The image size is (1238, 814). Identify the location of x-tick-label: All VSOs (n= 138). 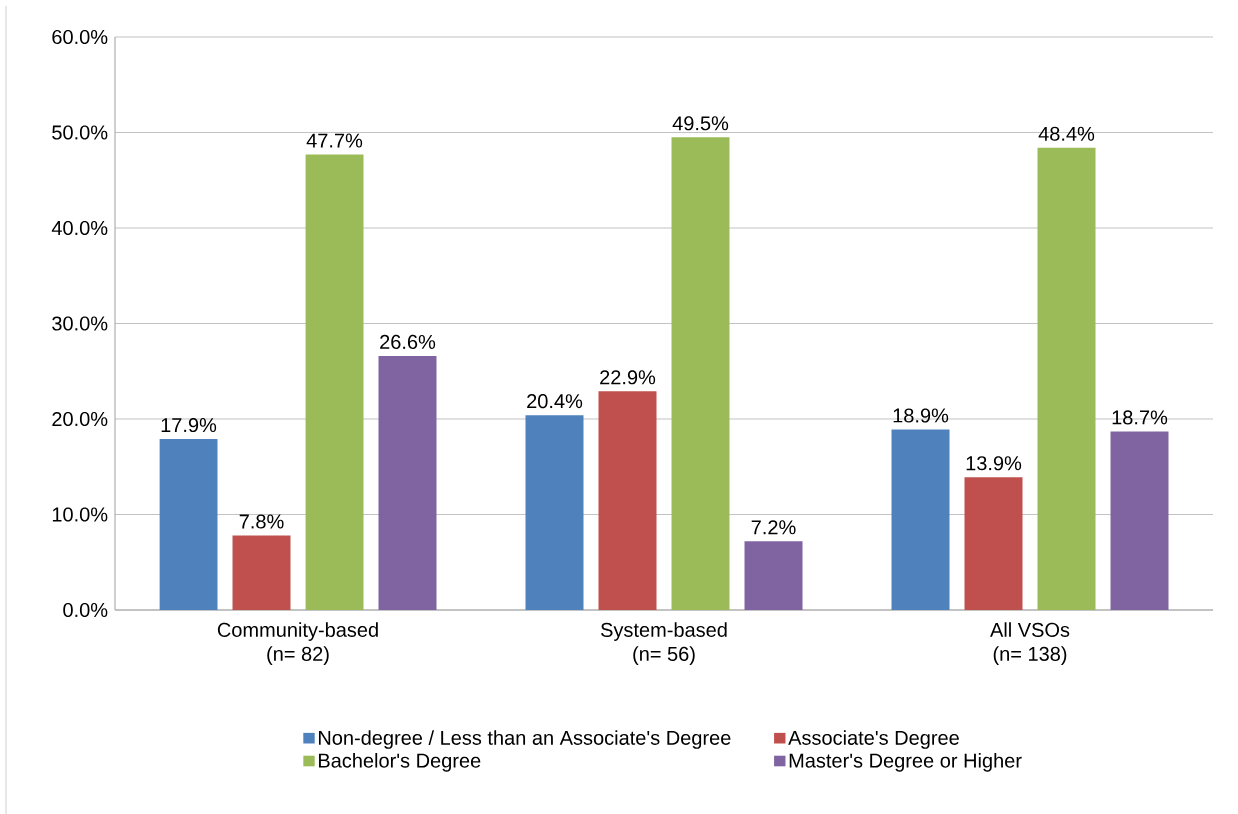
(1030, 643).